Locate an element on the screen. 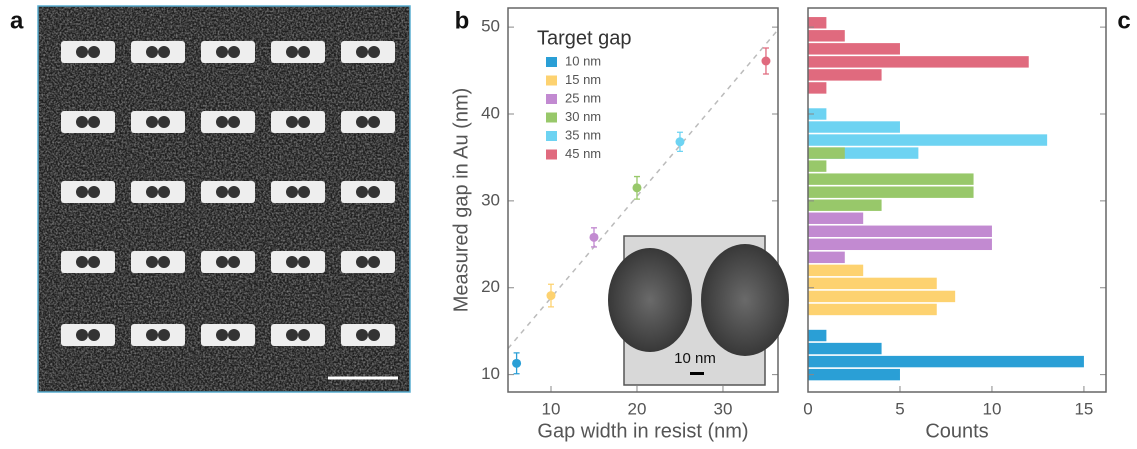 The image size is (1137, 449). y-tick-label: 20 is located at coordinates (490, 286).